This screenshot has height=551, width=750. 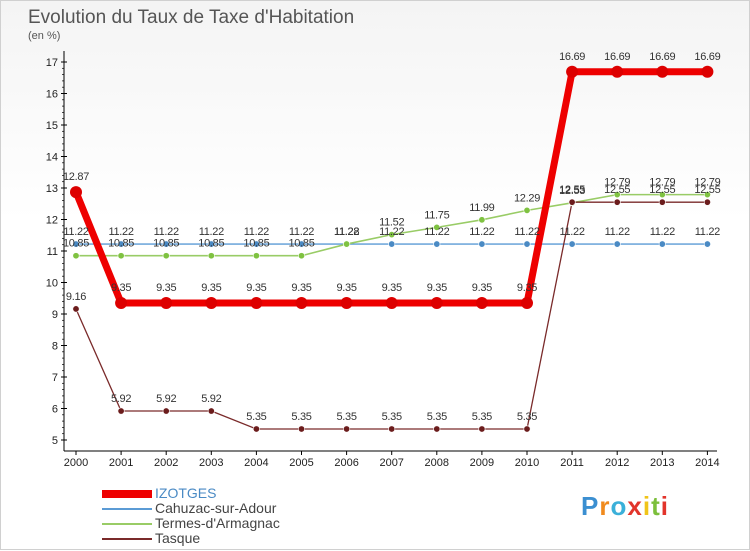 What do you see at coordinates (76, 463) in the screenshot?
I see `x-tick-label: 2000` at bounding box center [76, 463].